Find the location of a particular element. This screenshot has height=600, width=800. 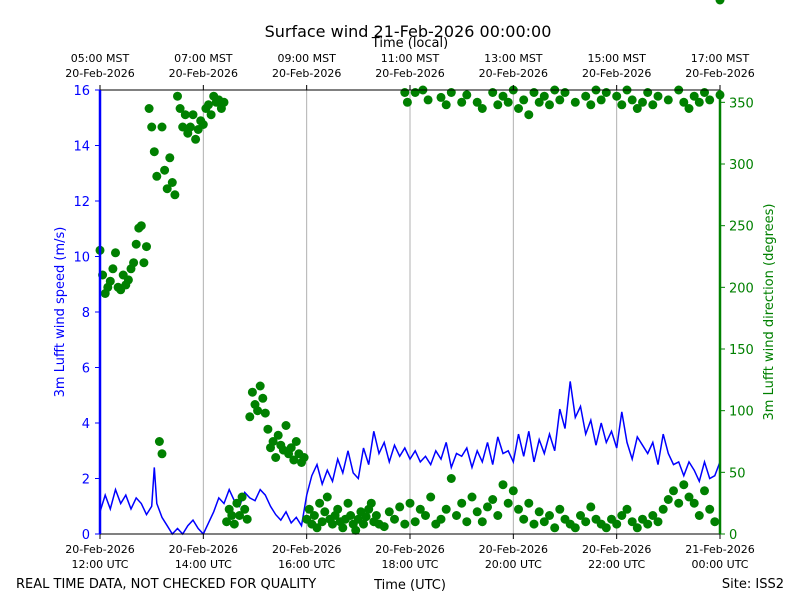

top-tick-time: 15:00 MST is located at coordinates (616, 58).